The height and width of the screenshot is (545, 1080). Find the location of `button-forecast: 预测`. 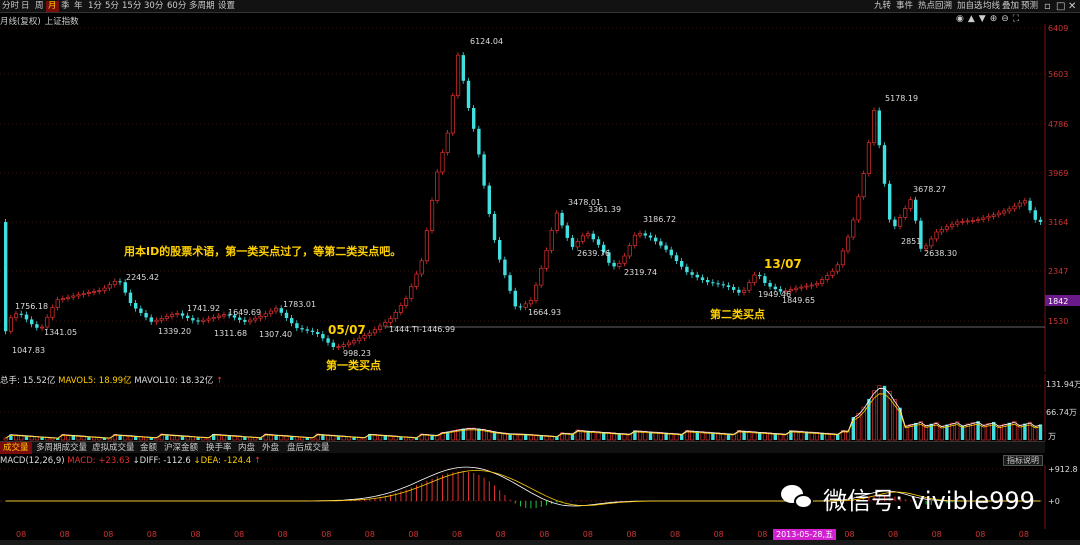

button-forecast: 预测 is located at coordinates (1030, 6).